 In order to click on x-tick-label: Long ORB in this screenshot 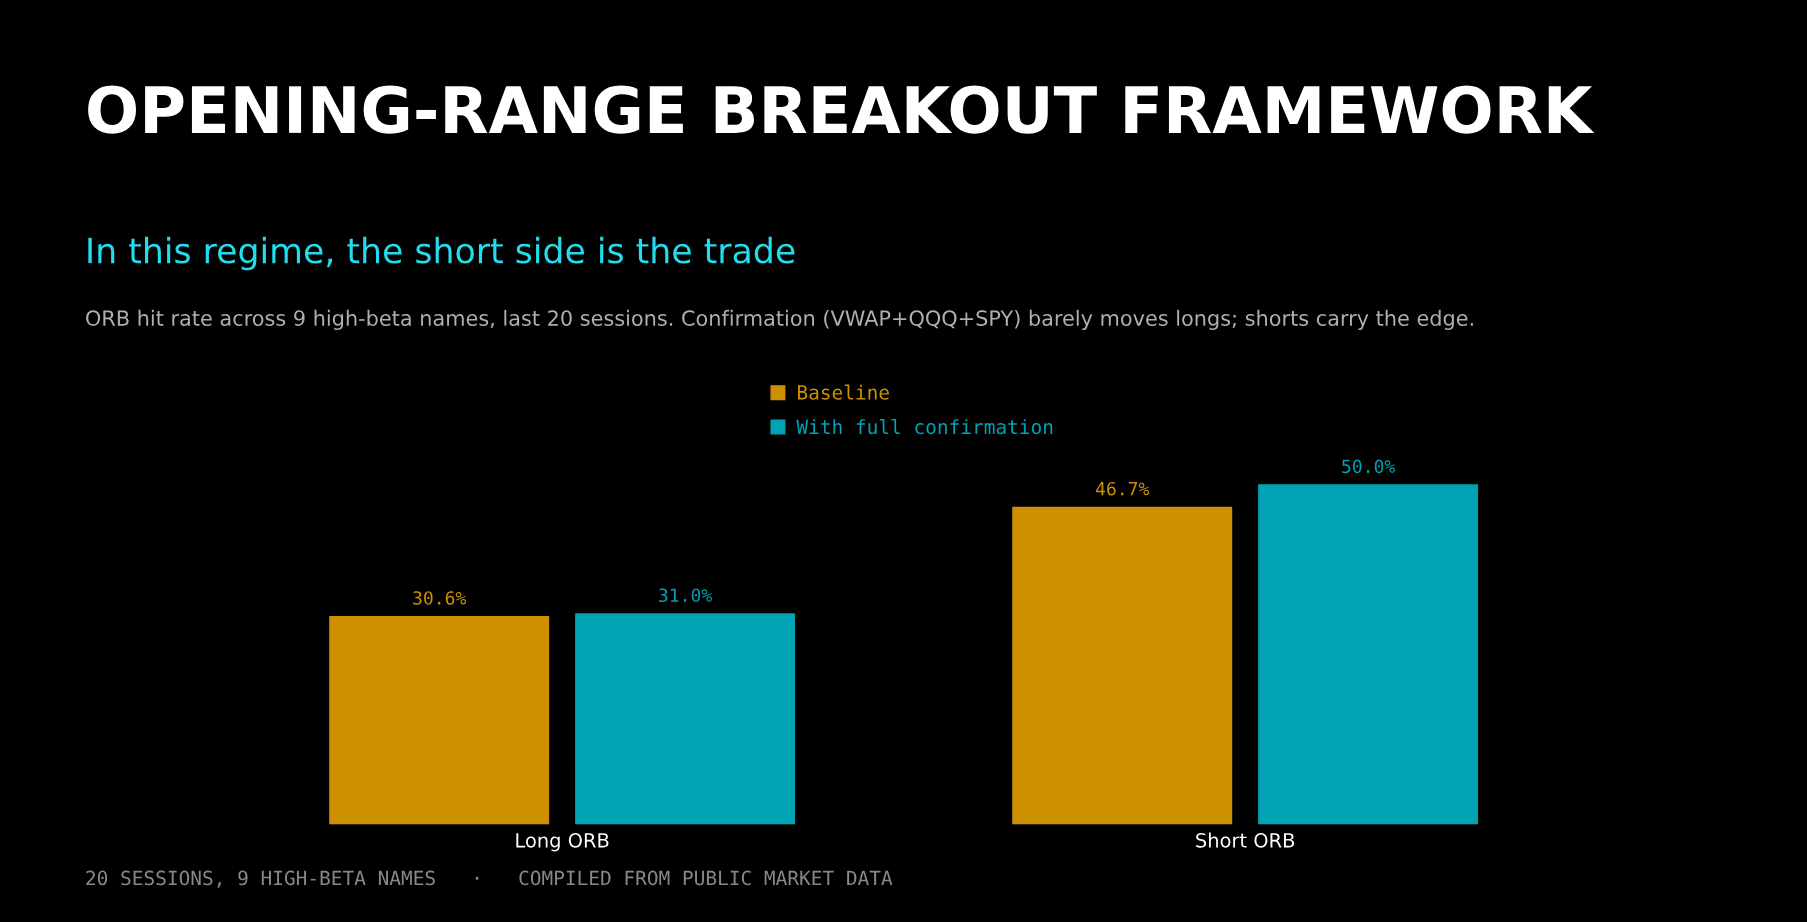, I will do `click(562, 842)`.